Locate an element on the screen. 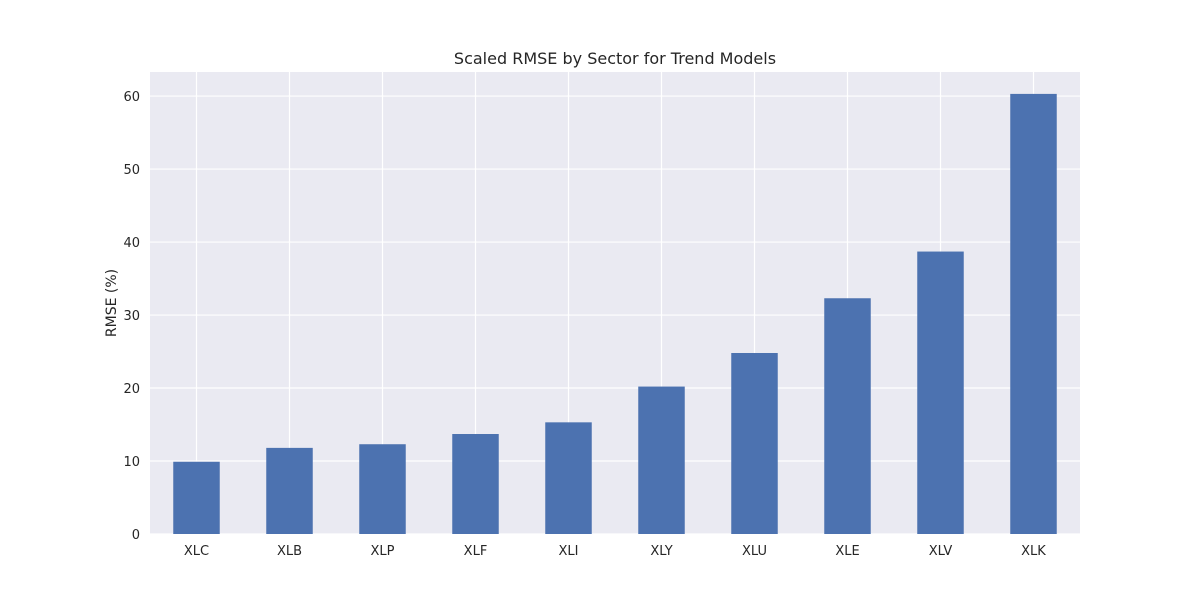 The image size is (1200, 600). y-tick-label: 60 is located at coordinates (131, 97).